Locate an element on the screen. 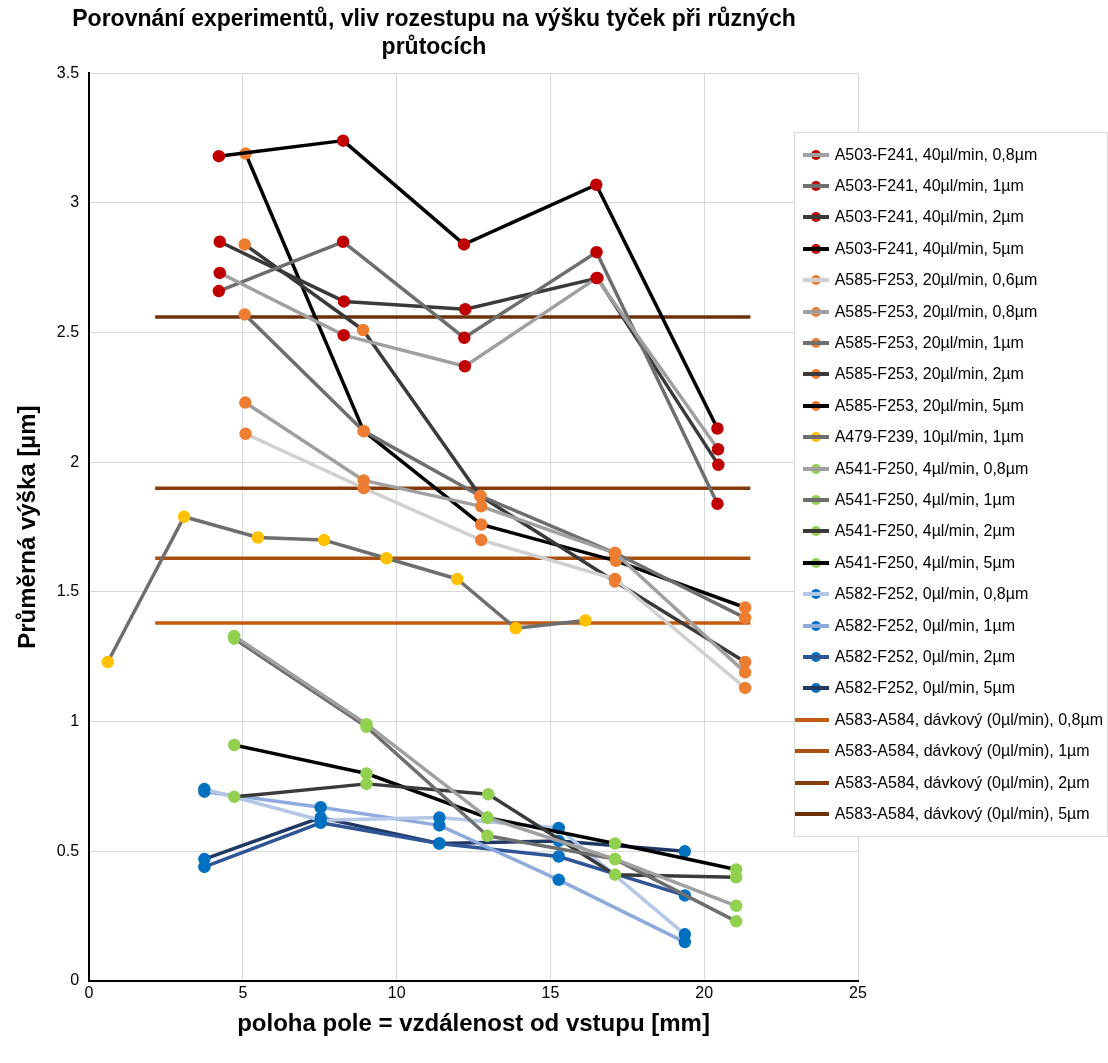  legend-label: A585-F253, 20µl/min, 5µm is located at coordinates (929, 405).